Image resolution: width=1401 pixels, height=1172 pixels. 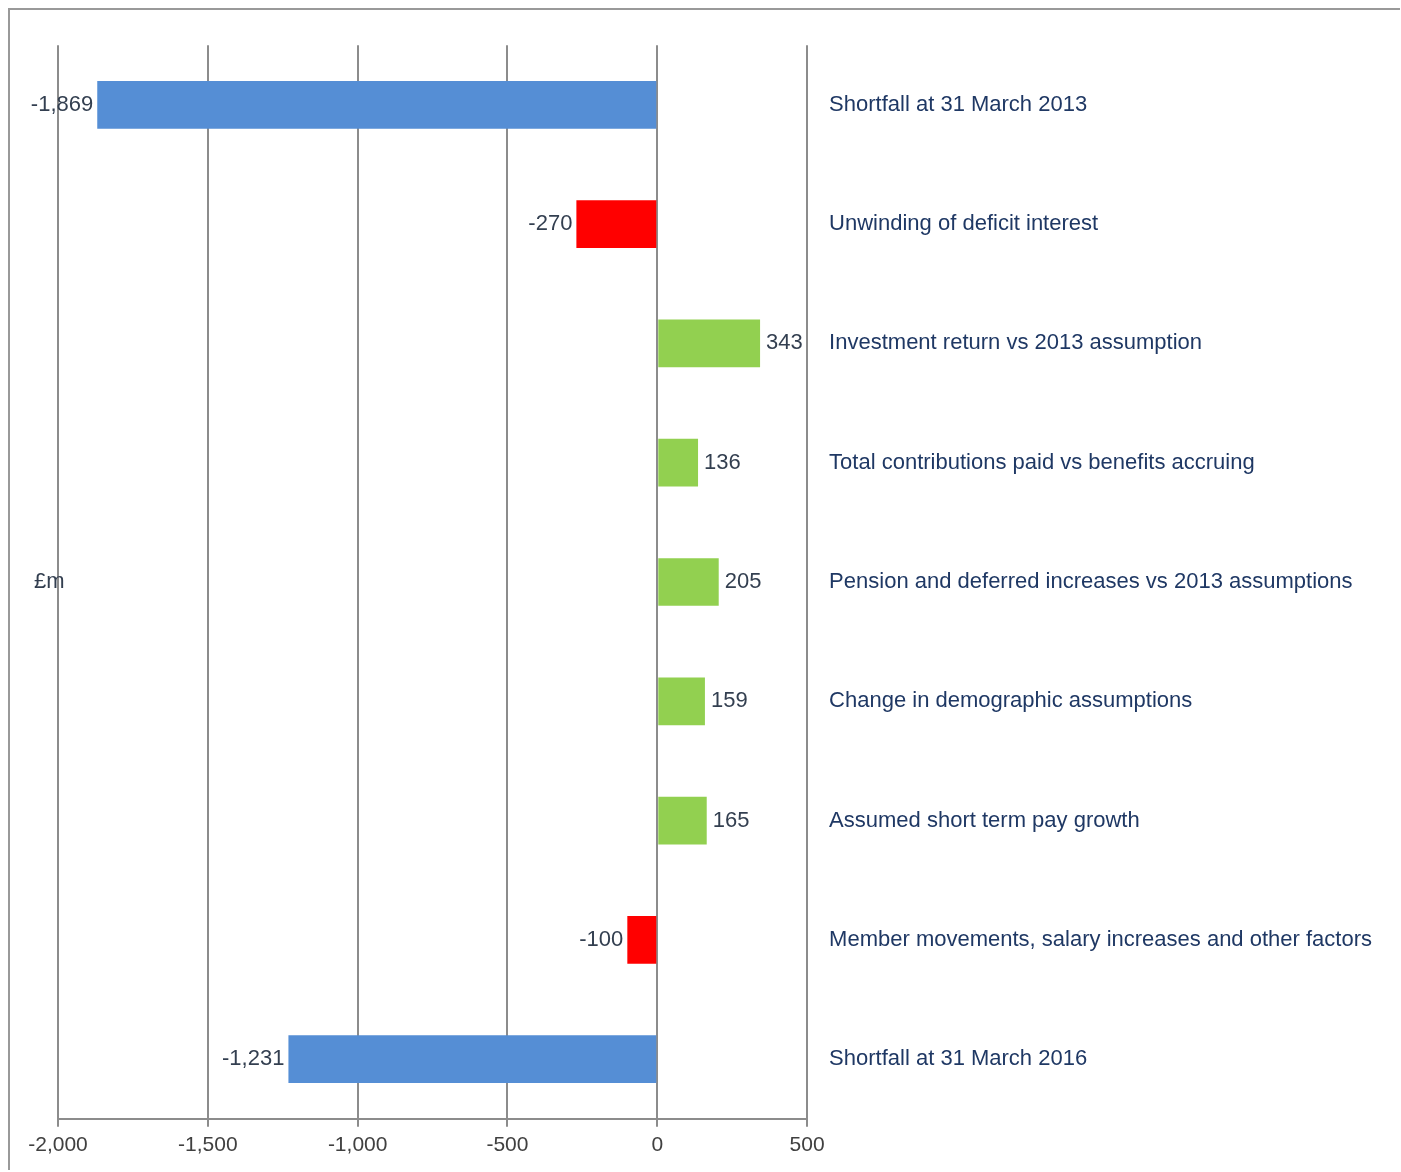 I want to click on x-tick-label: -1,500, so click(x=208, y=1144).